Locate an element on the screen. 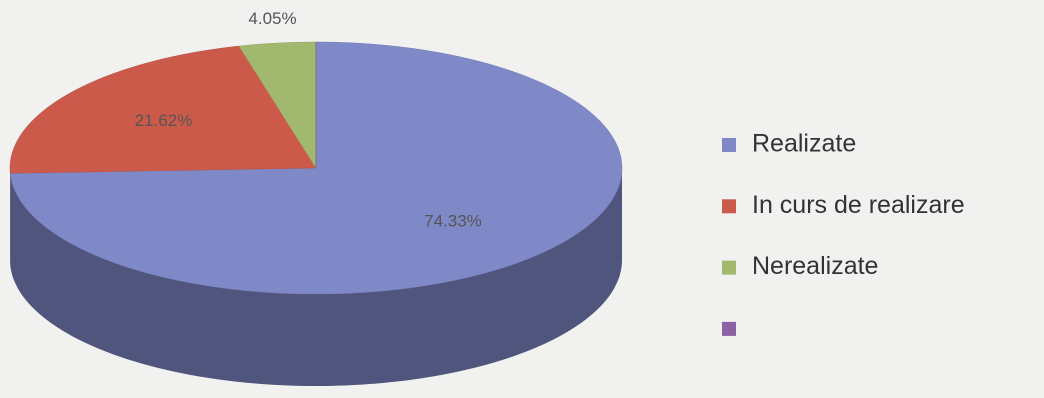 This screenshot has width=1044, height=398. legend-label: Realizate is located at coordinates (804, 144).